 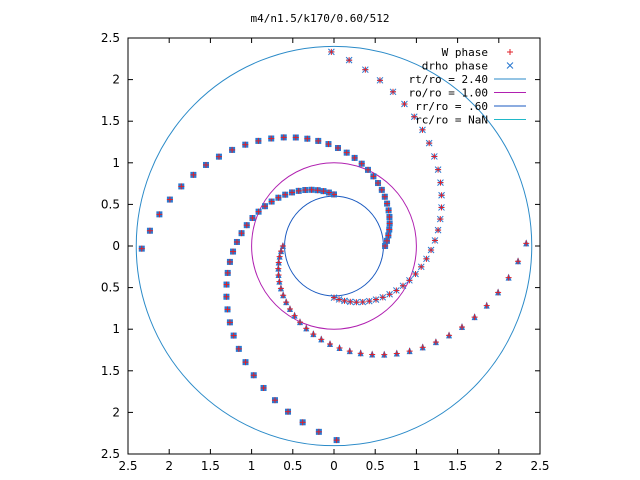 What do you see at coordinates (110, 38) in the screenshot?
I see `y-tick-label: 2.5` at bounding box center [110, 38].